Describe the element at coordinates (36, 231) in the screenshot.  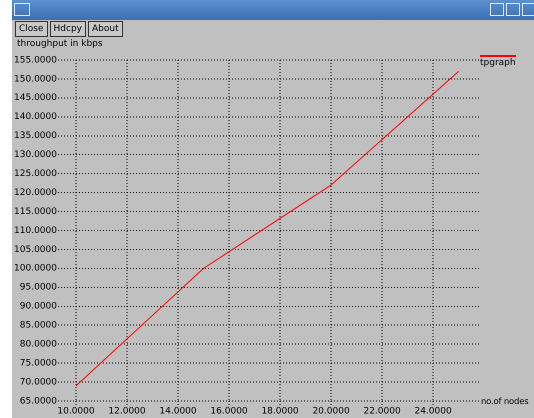
I see `y-tick-label: 110.0000` at that location.